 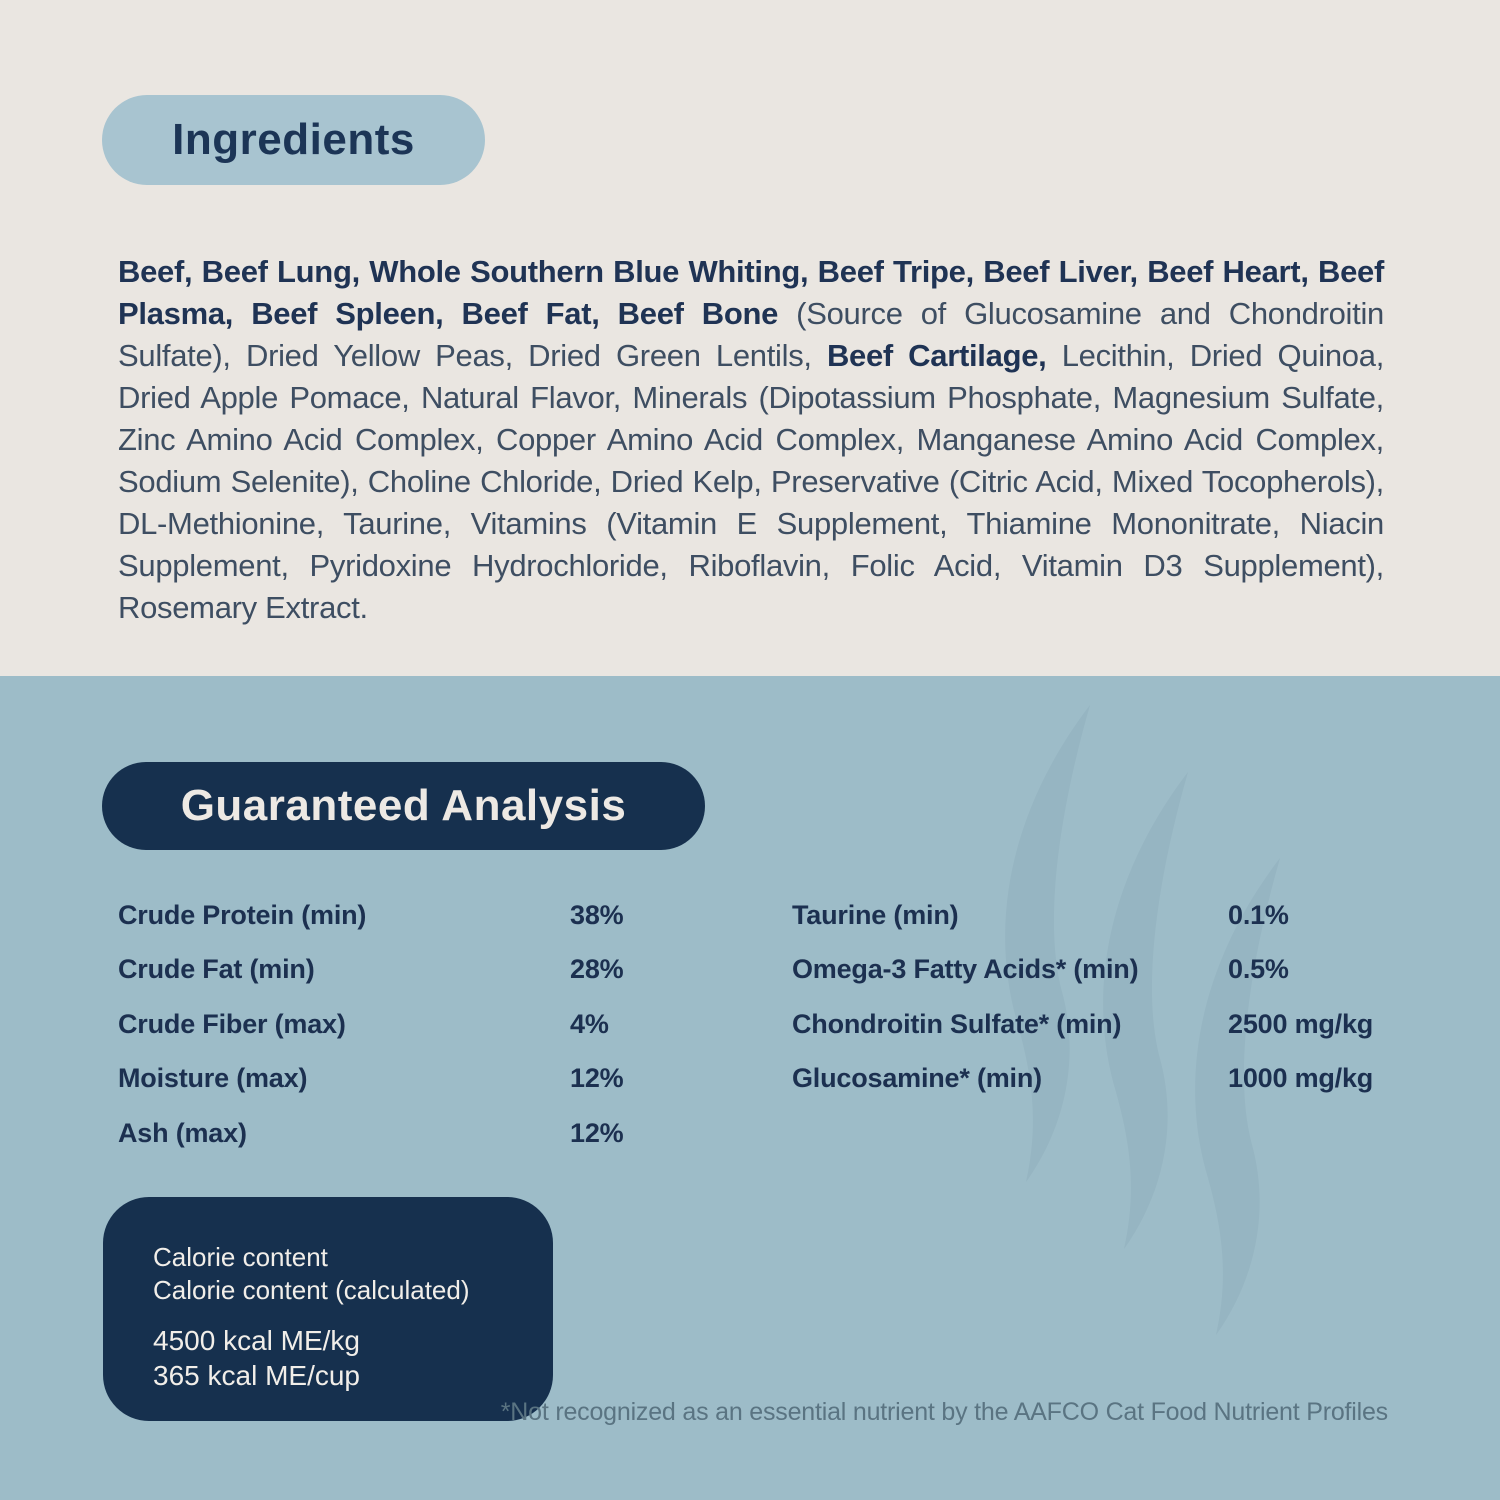 What do you see at coordinates (1258, 914) in the screenshot?
I see `analysis-value: 0.1%` at bounding box center [1258, 914].